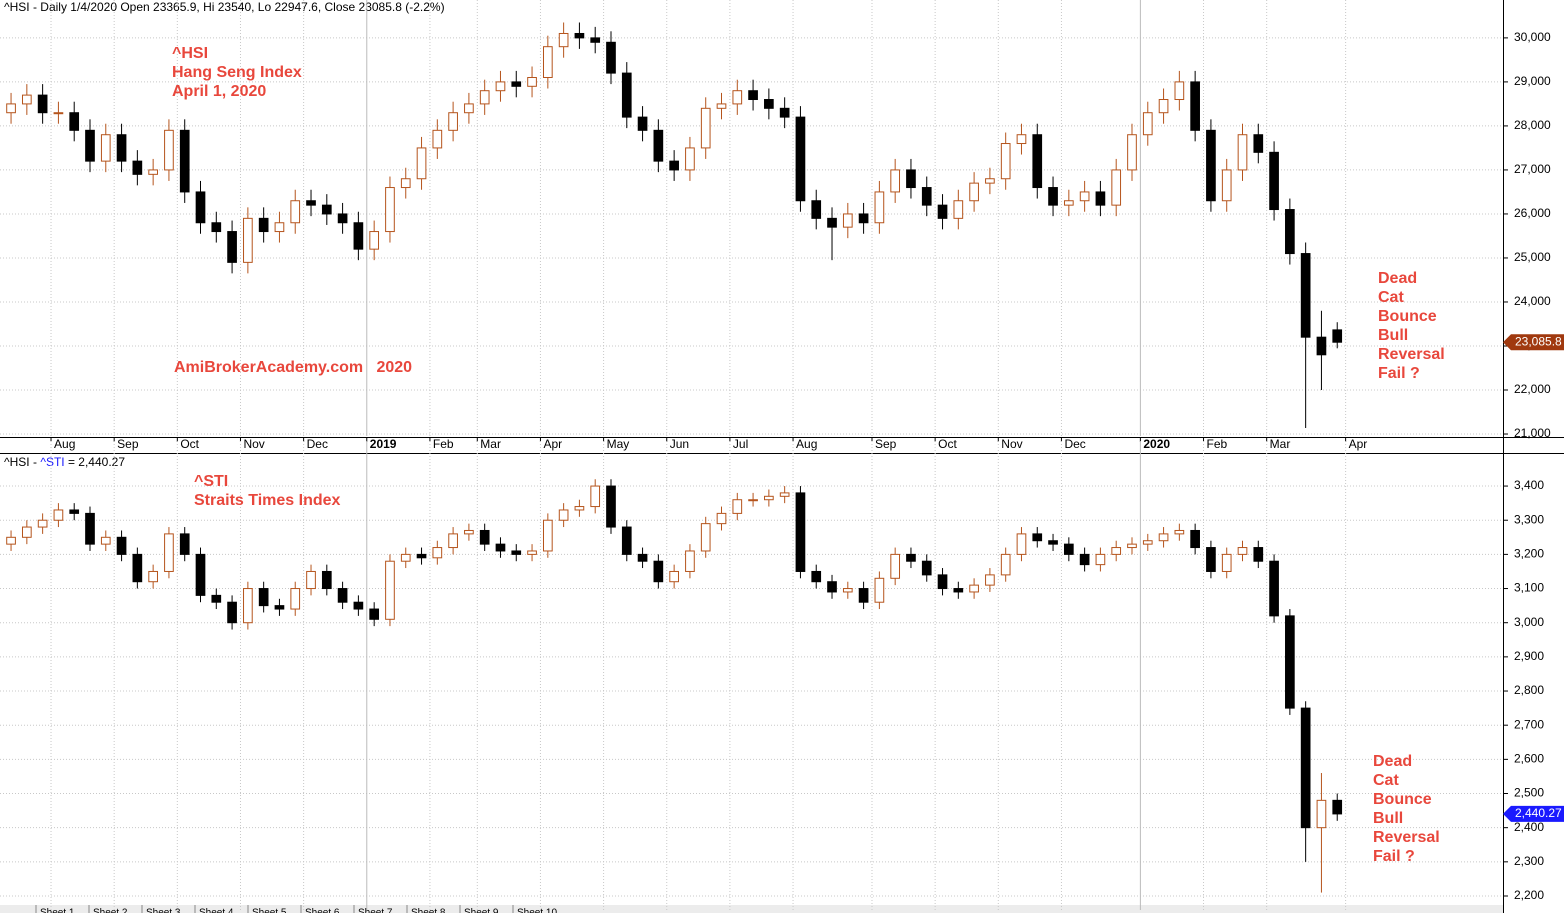 This screenshot has width=1564, height=913. I want to click on sheet-tab: Sheet 1, so click(57, 910).